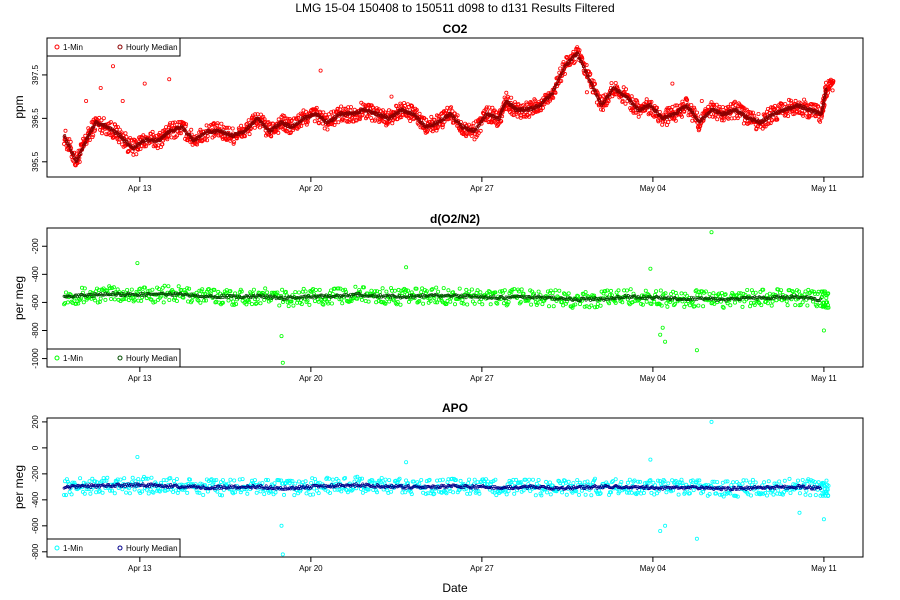  I want to click on co2-y-tick-label-0: 395.5, so click(35, 161).